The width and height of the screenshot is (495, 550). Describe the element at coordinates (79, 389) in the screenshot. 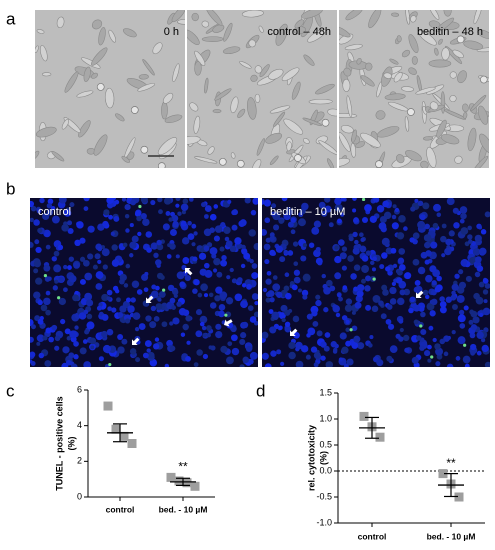

I see `y-tick-label: 6` at that location.